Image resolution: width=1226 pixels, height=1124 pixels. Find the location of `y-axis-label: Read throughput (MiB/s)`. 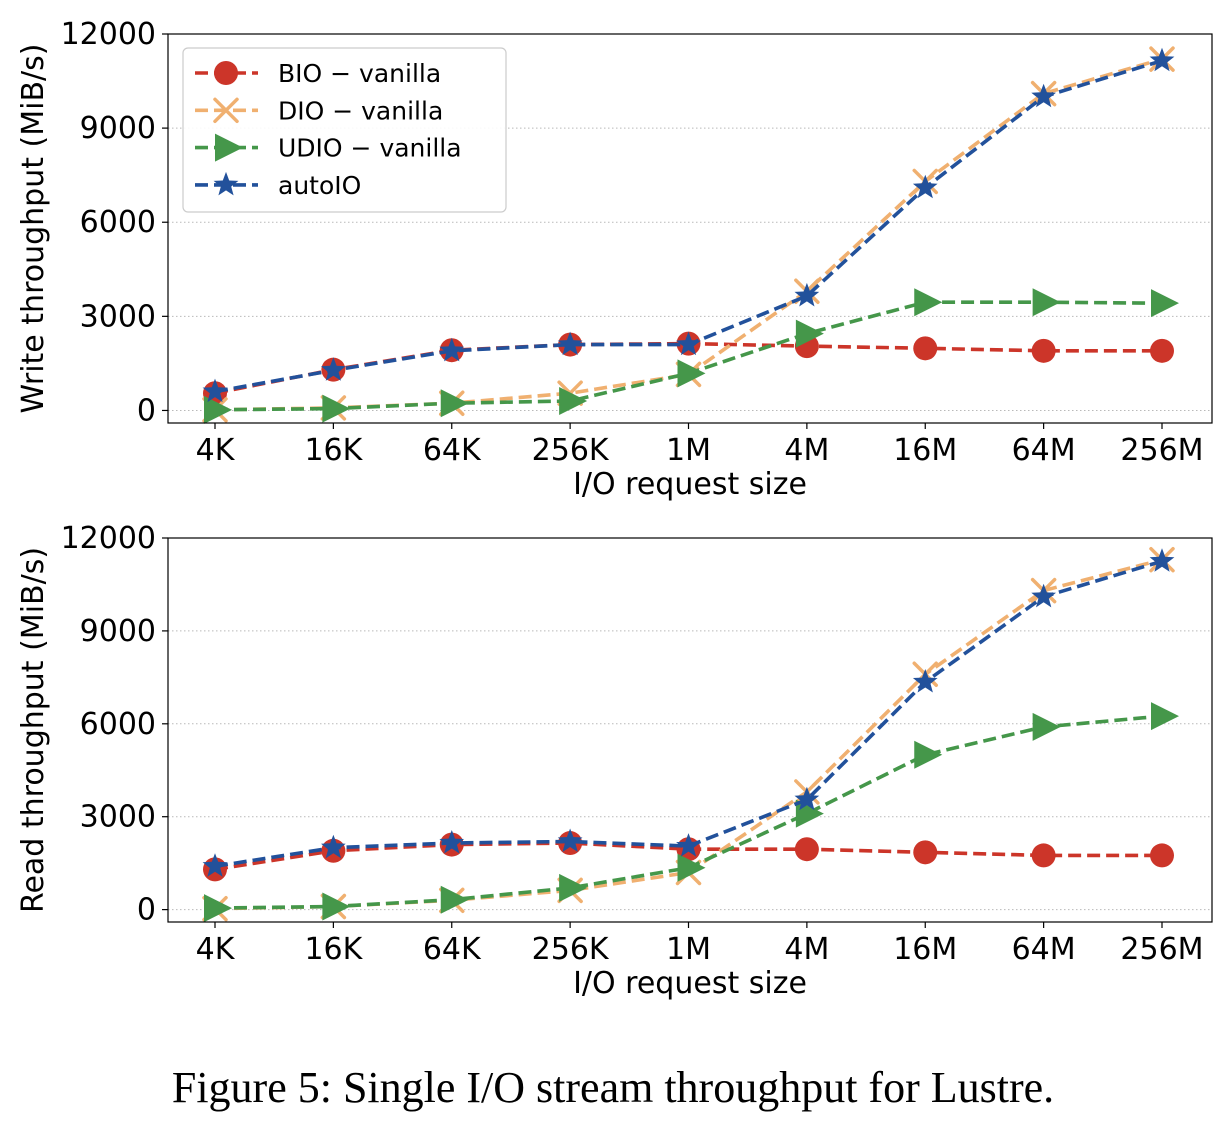

y-axis-label: Read throughput (MiB/s) is located at coordinates (33, 730).